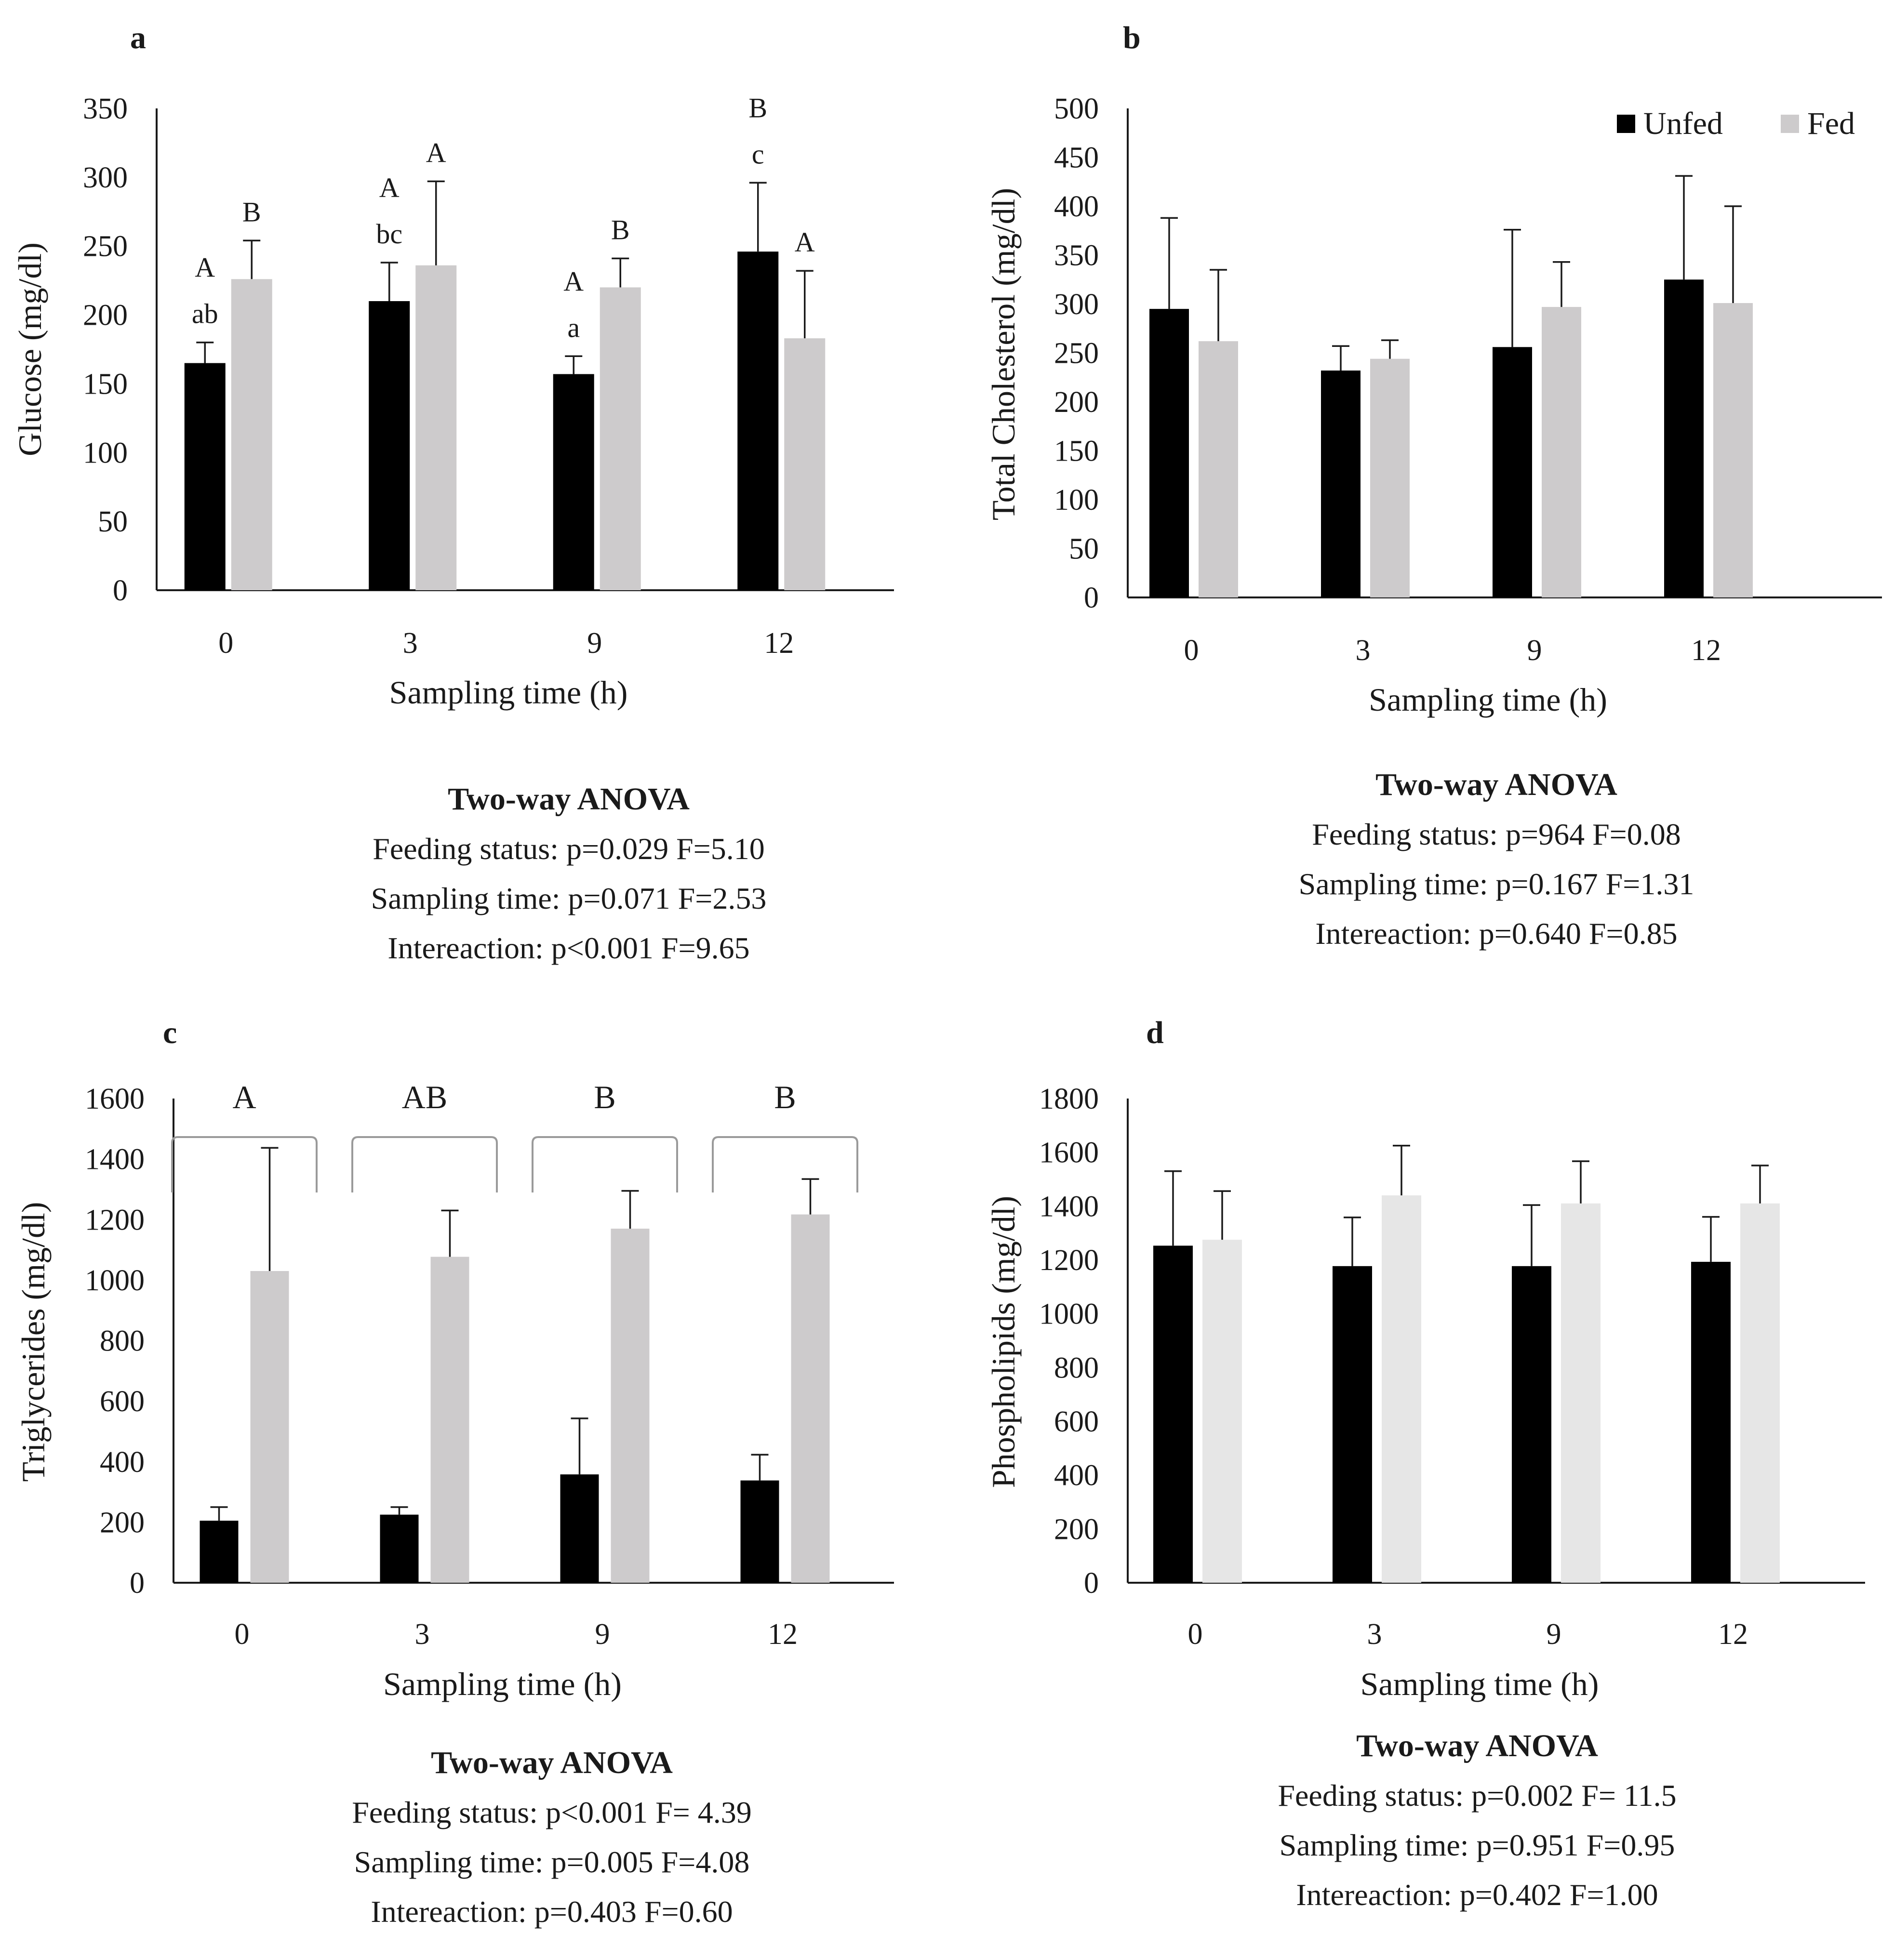  Describe the element at coordinates (1760, 1393) in the screenshot. I see `bar-fed-t12` at that location.